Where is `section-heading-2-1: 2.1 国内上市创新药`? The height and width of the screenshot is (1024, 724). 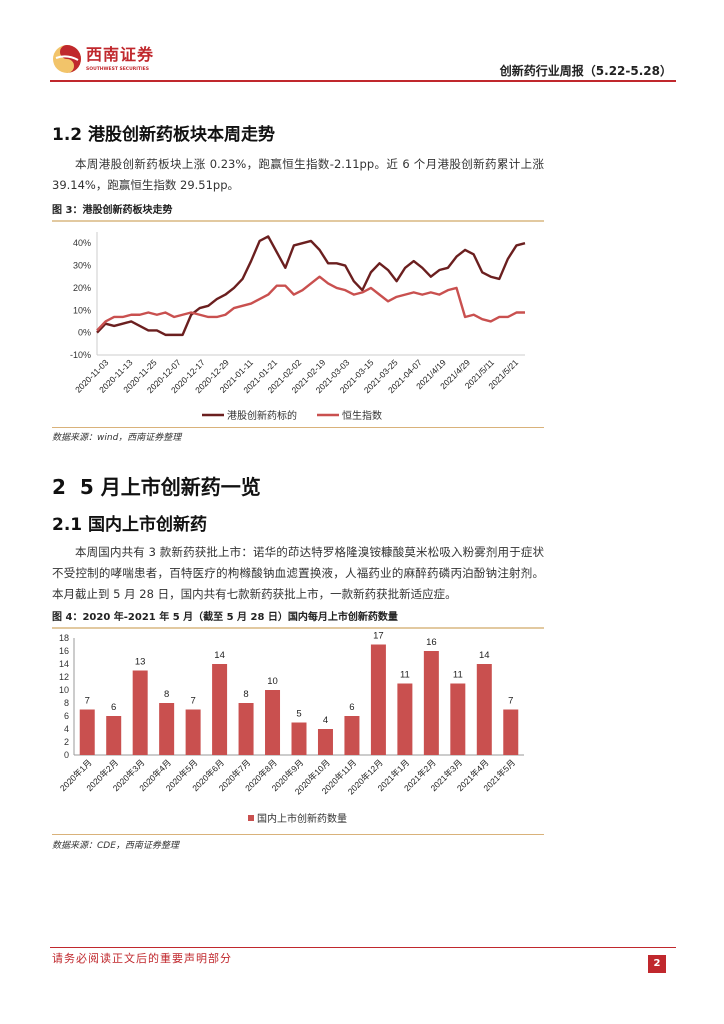
section-heading-2-1: 2.1 国内上市创新药 is located at coordinates (130, 525).